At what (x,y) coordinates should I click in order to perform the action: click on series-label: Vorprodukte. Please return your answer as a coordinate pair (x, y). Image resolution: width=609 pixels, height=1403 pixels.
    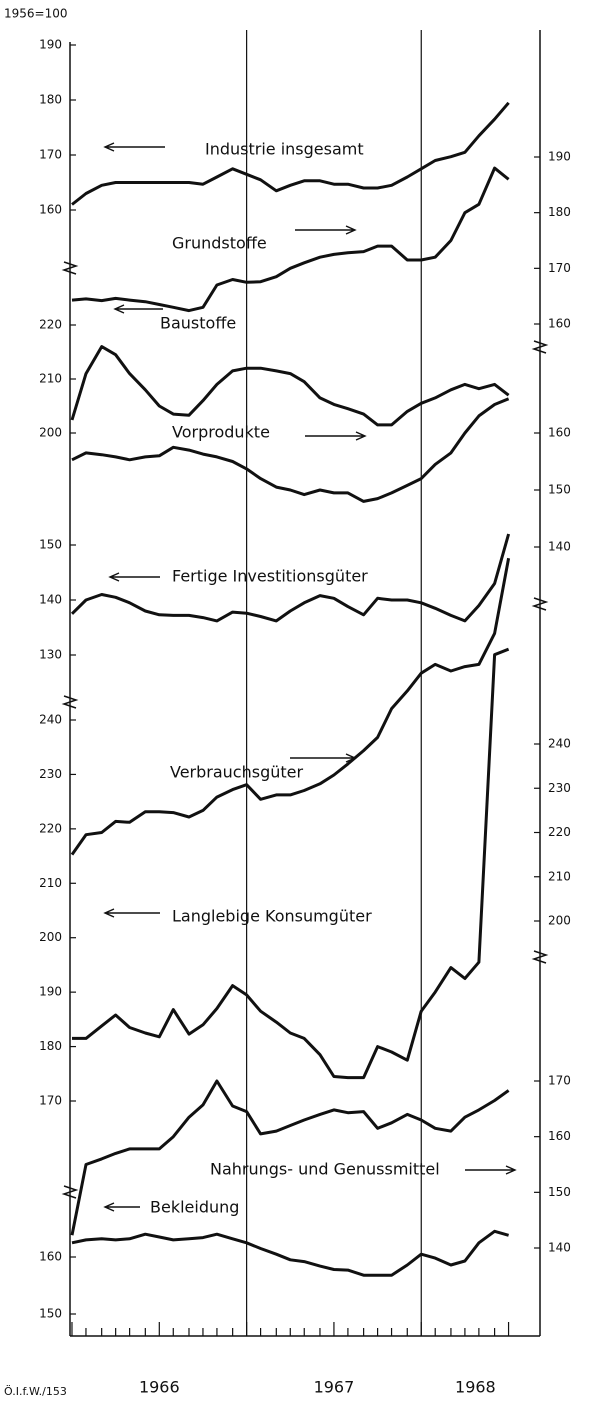
    Looking at the image, I should click on (221, 432).